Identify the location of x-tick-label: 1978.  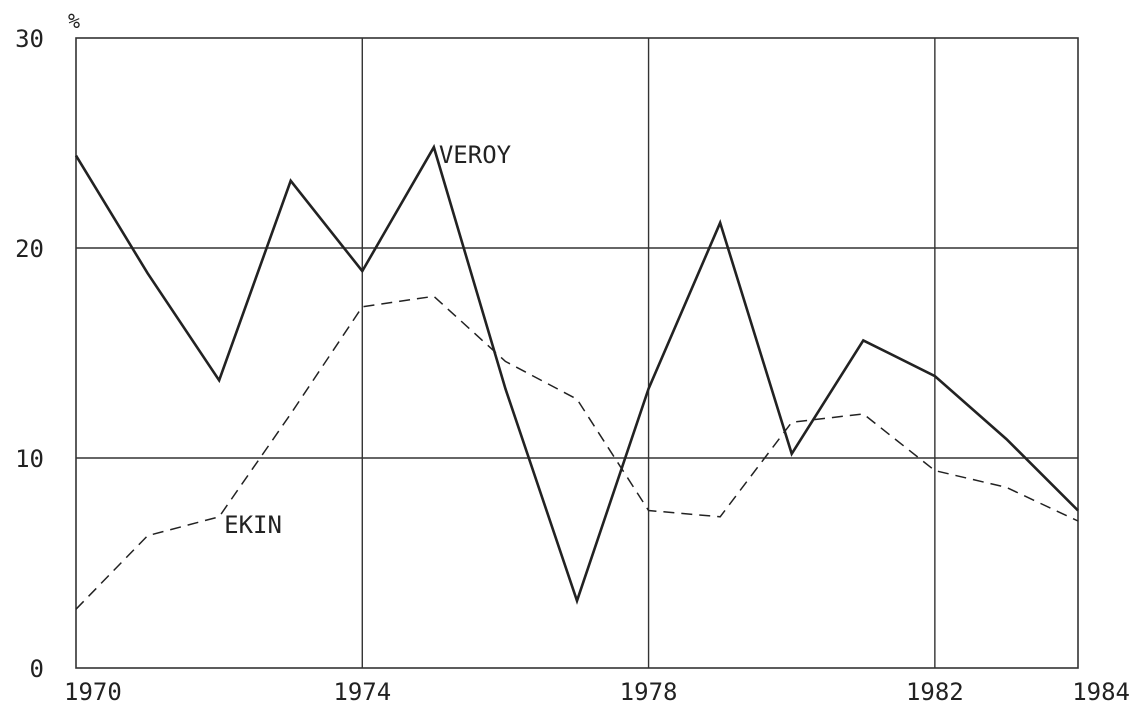
(649, 692).